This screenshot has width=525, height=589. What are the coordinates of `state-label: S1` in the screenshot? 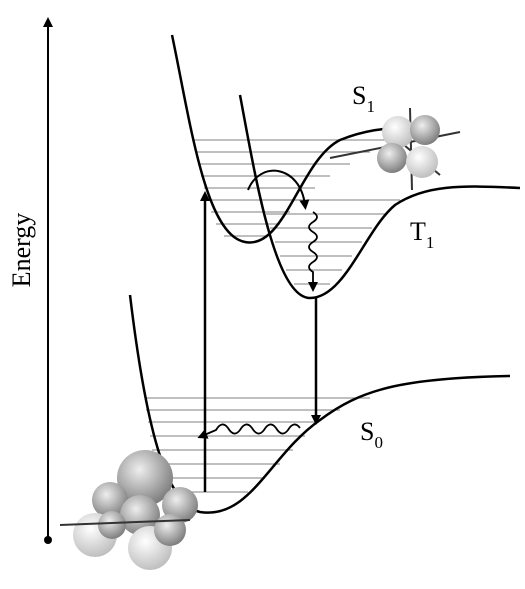 It's located at (363, 98).